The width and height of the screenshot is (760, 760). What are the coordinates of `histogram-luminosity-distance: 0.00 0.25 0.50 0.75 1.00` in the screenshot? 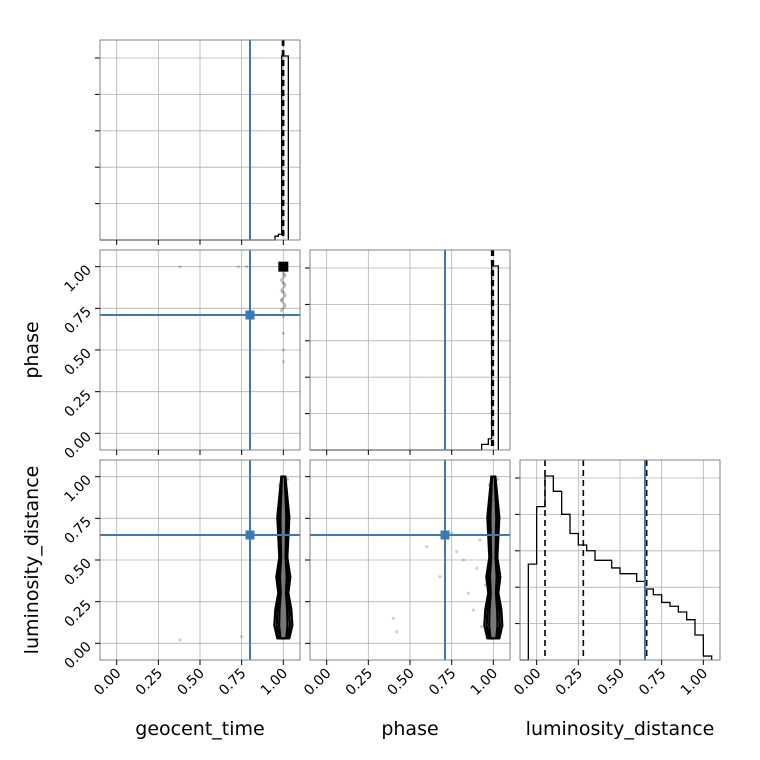 It's located at (616, 579).